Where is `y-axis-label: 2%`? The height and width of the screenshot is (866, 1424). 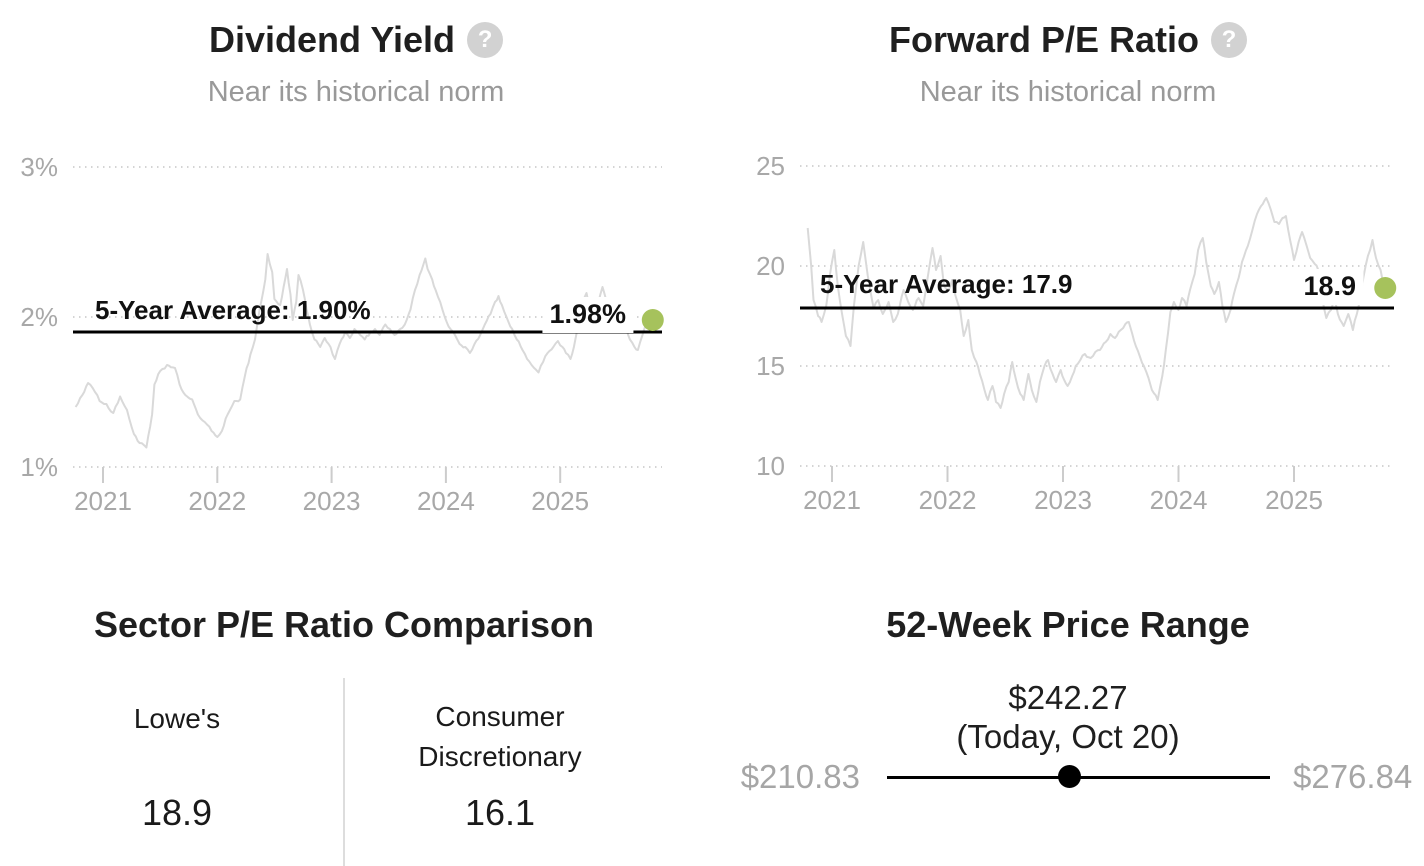 y-axis-label: 2% is located at coordinates (39, 317).